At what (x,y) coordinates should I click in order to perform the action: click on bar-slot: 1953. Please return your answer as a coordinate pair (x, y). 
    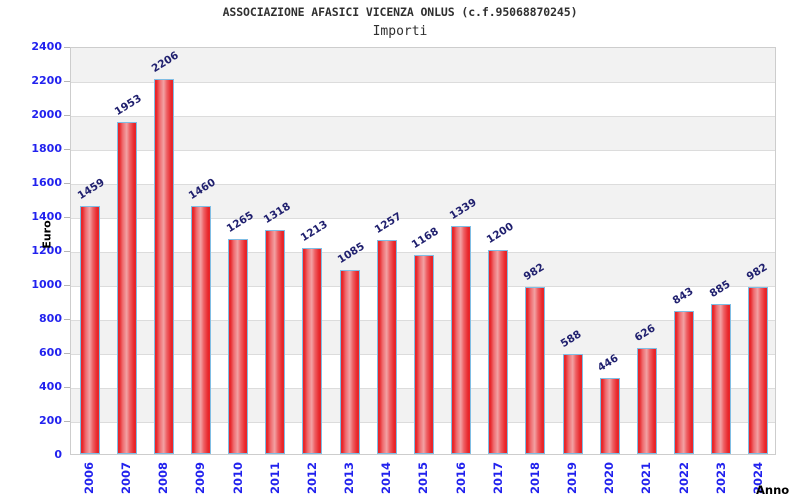
    Looking at the image, I should click on (126, 250).